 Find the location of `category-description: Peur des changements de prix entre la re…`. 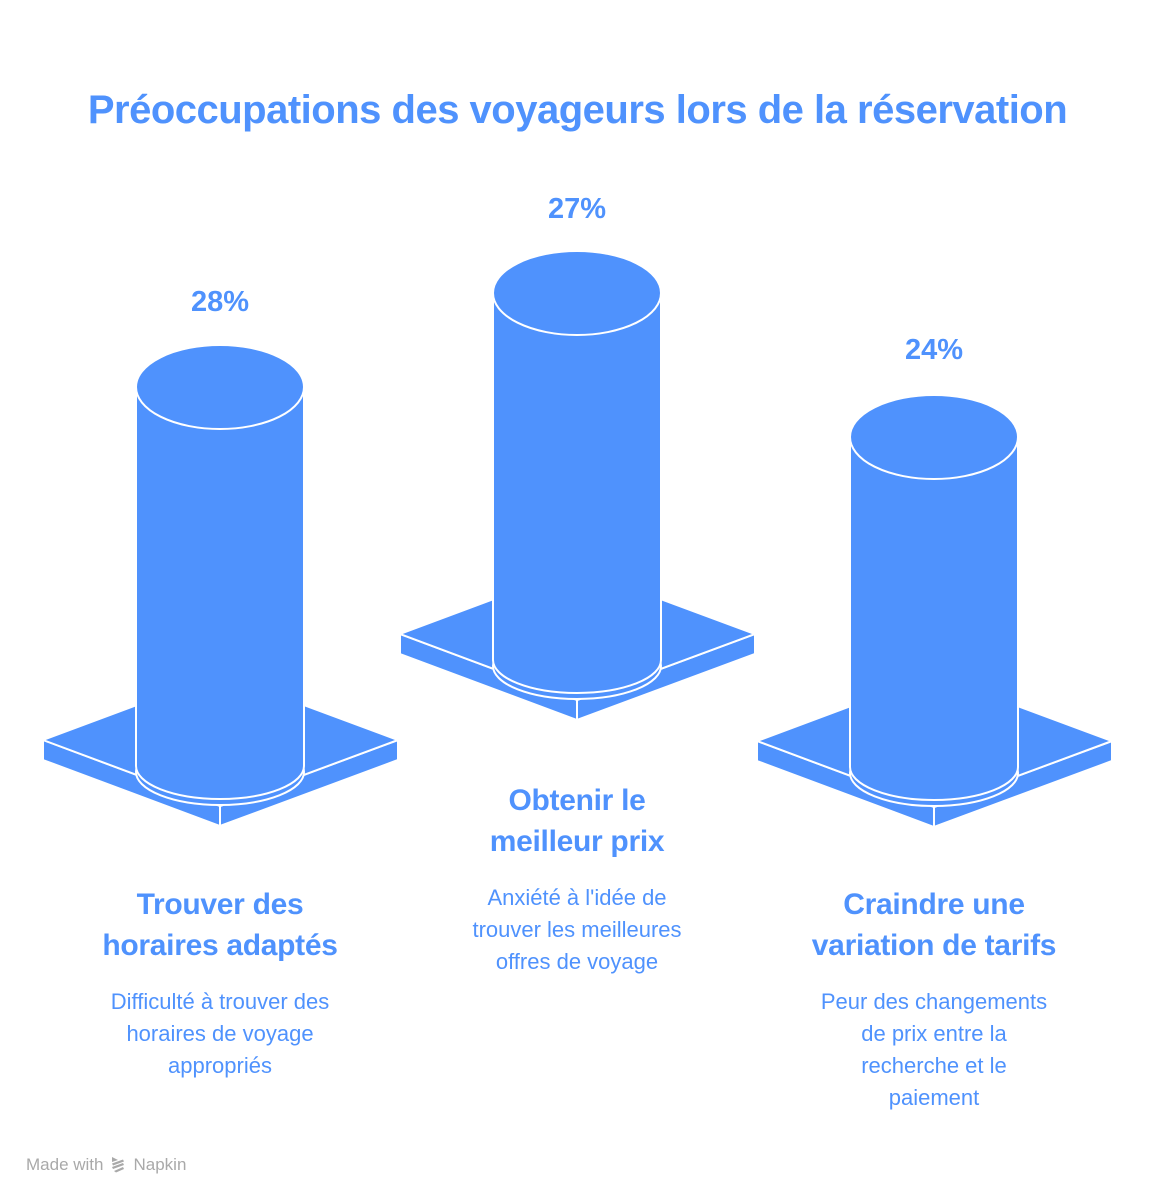

category-description: Peur des changements de prix entre la re… is located at coordinates (934, 1050).